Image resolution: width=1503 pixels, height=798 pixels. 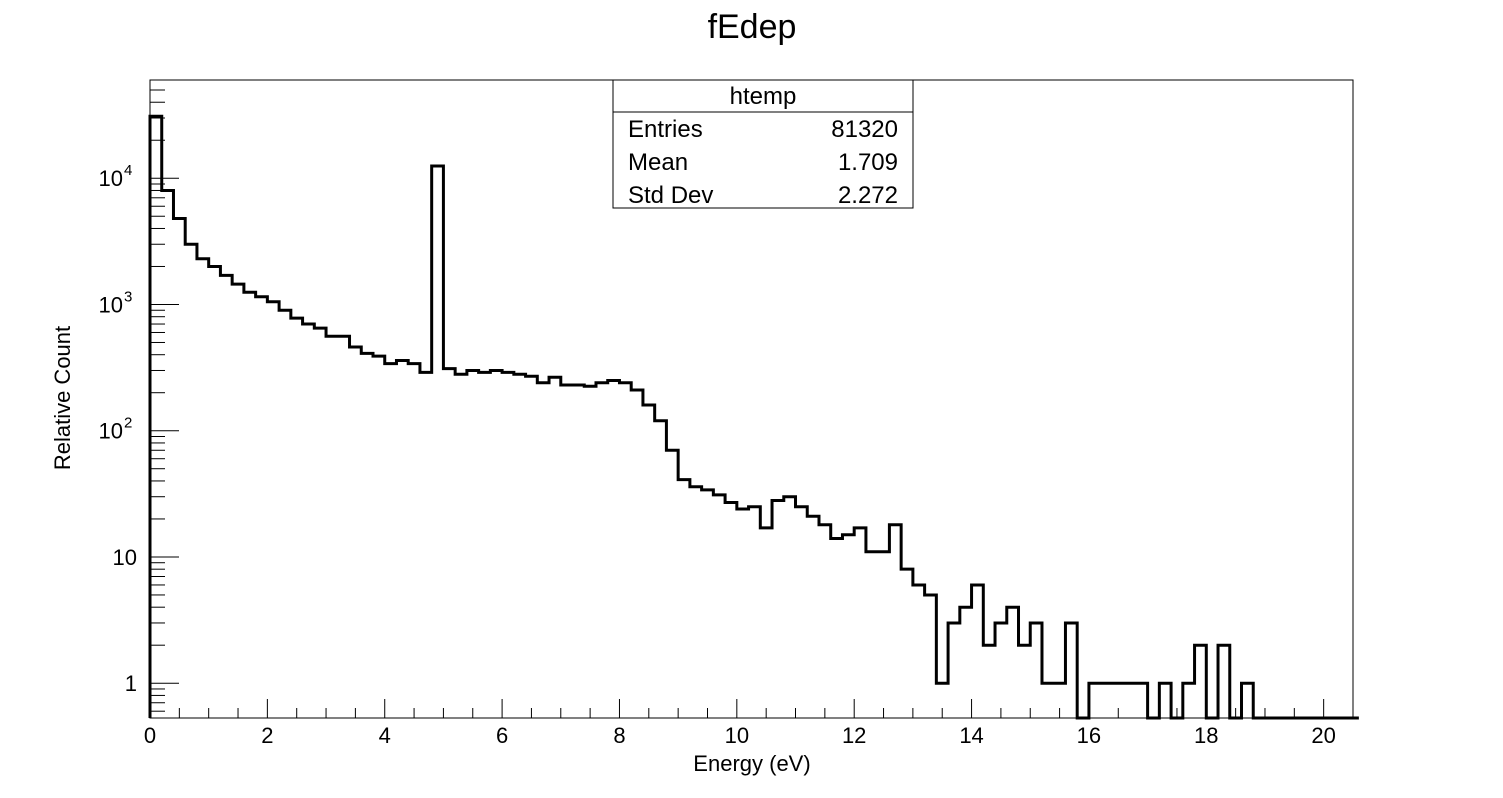 I want to click on y-axis-label: Relative Count, so click(x=62, y=398).